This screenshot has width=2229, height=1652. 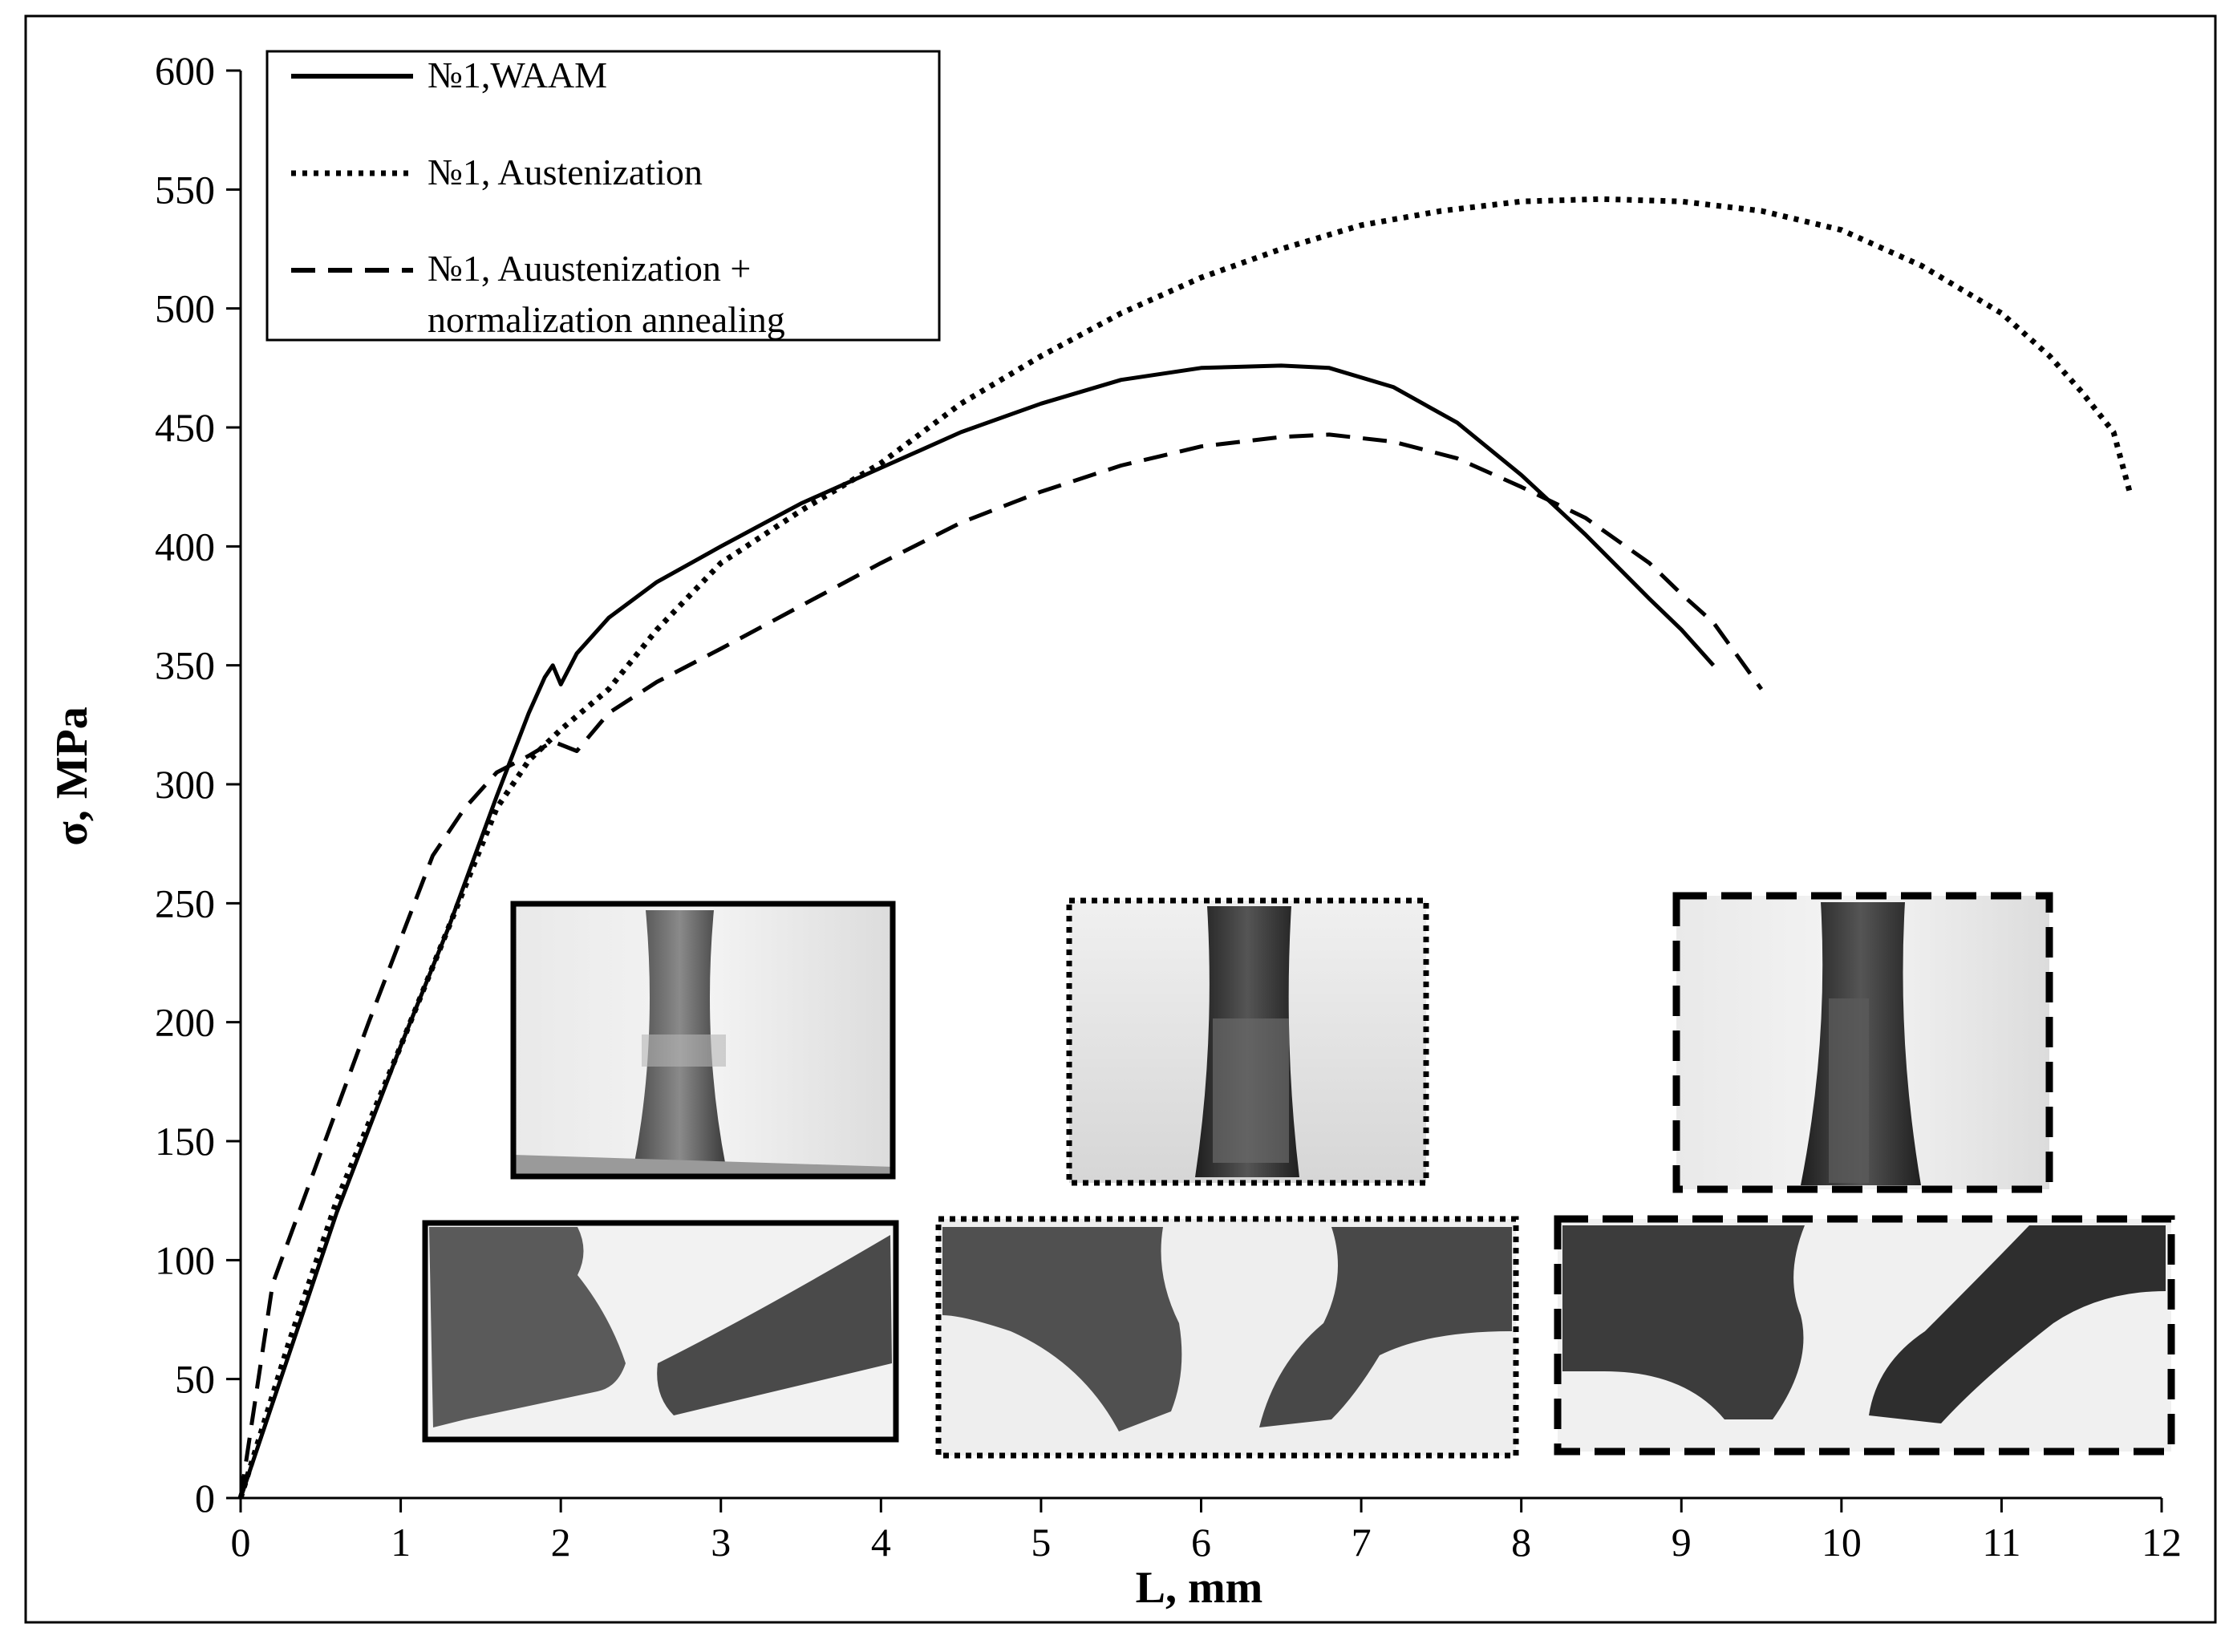 I want to click on y-ticks: 0 50 100 150 200 250 300 350 400 450 500 550 600, so click(x=198, y=784).